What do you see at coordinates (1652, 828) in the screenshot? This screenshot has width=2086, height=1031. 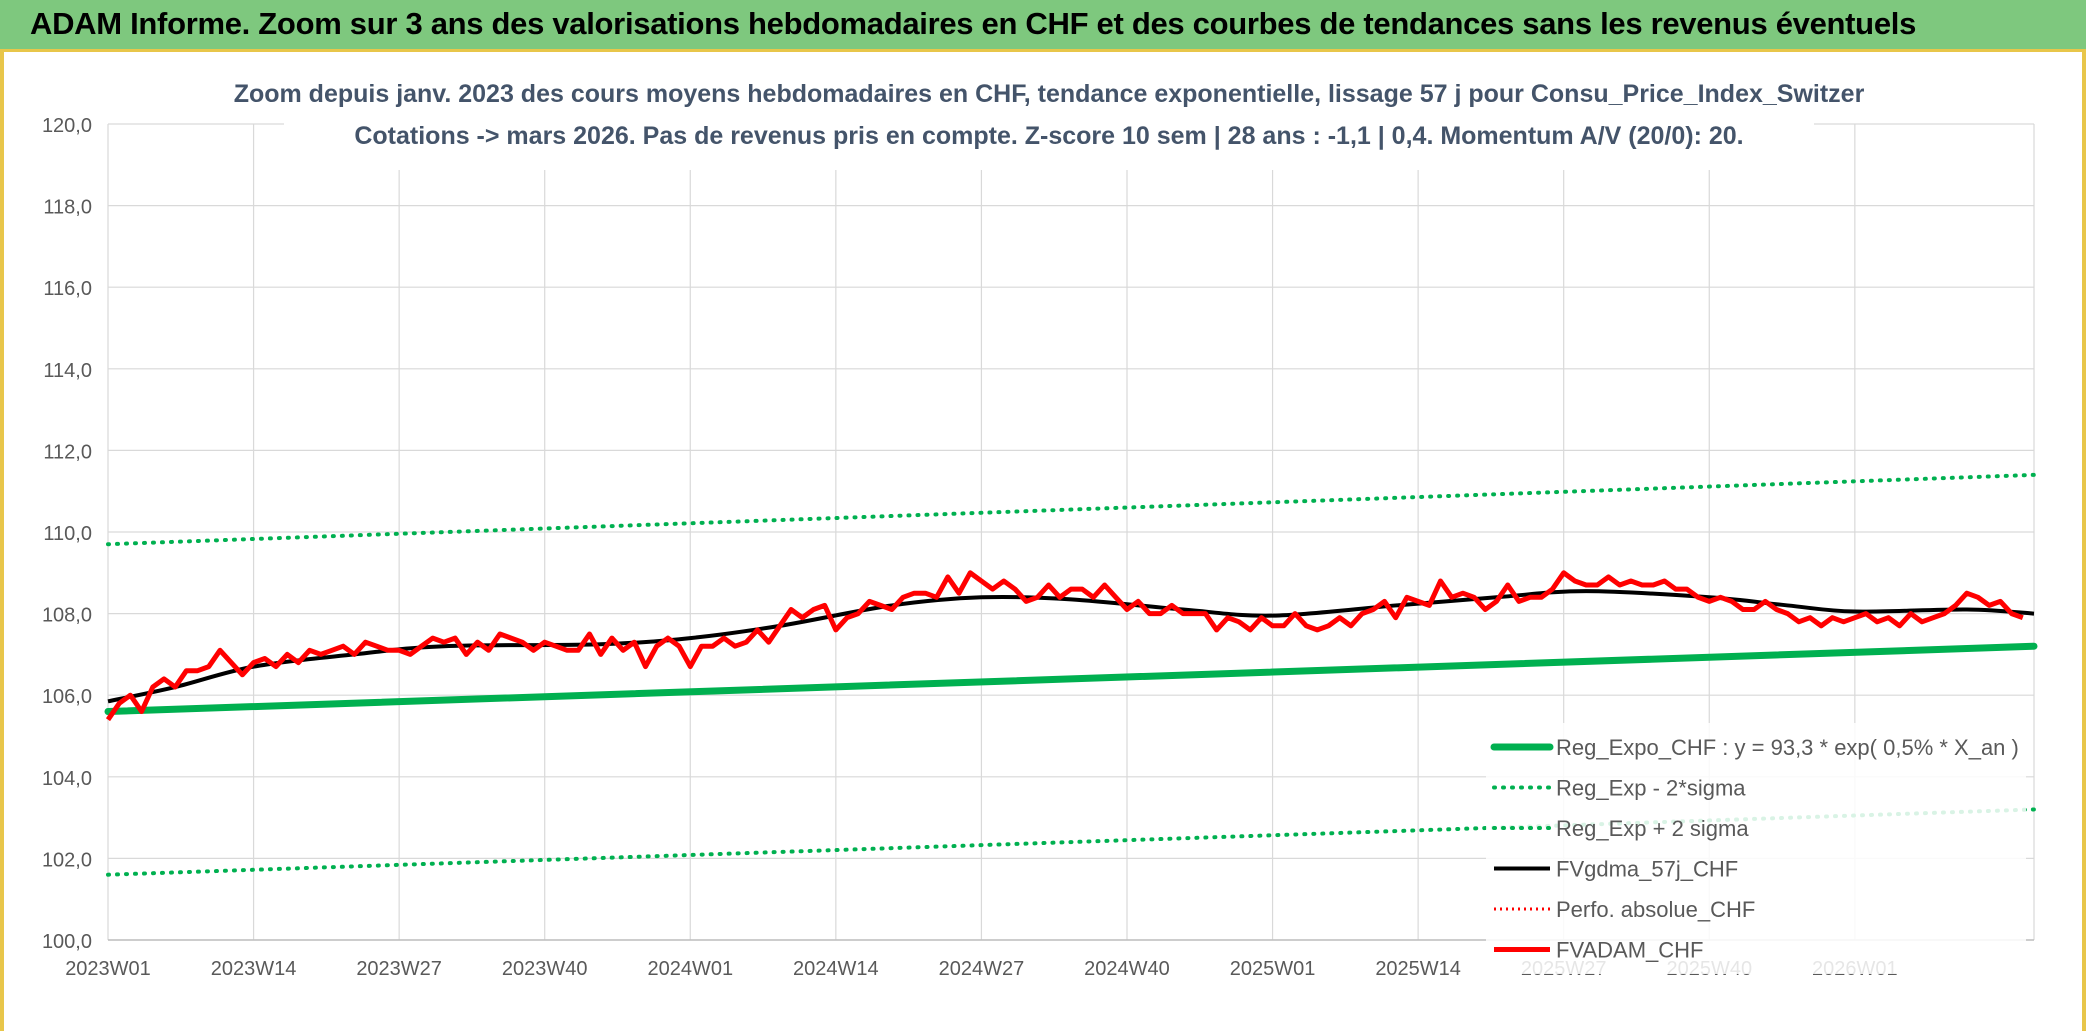 I see `legend-label-band_high: Reg_Exp + 2 sigma` at bounding box center [1652, 828].